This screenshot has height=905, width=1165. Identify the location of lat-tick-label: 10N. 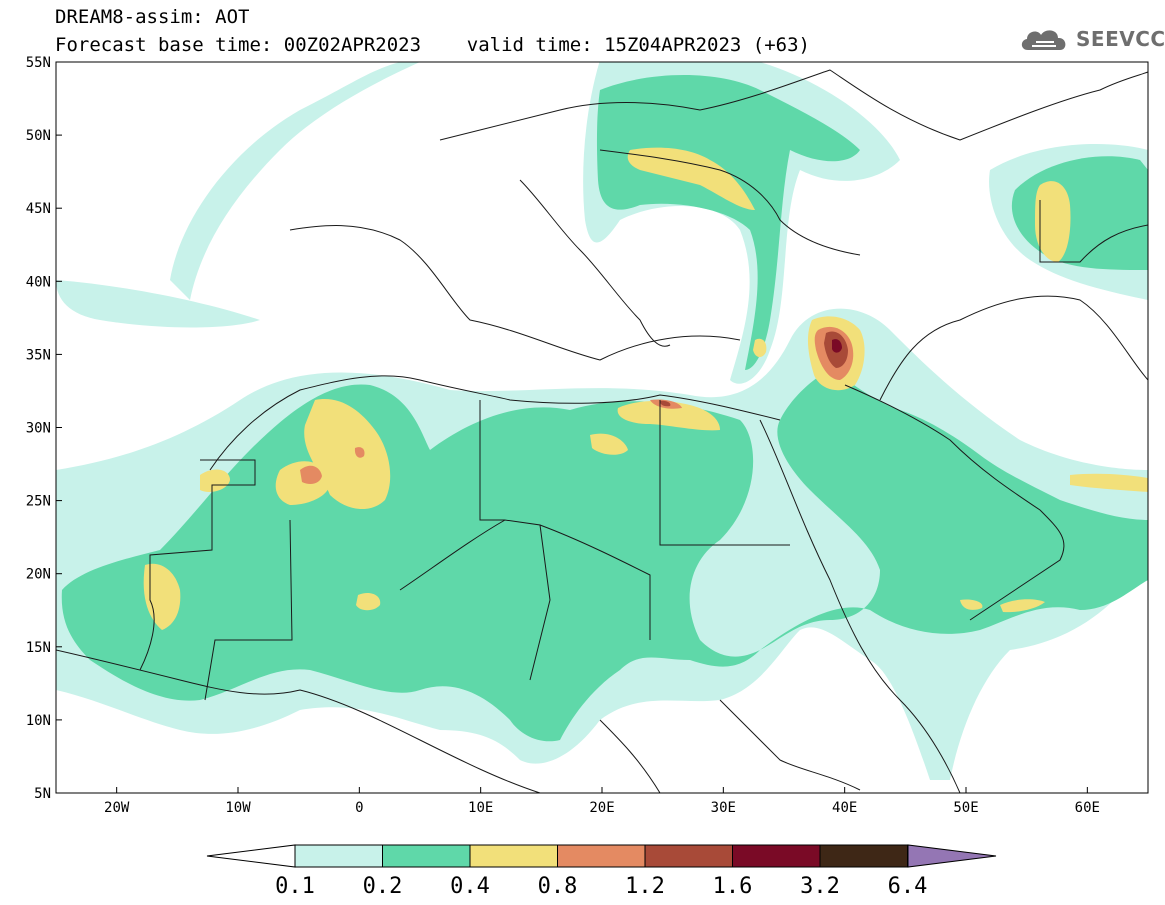
(38, 721).